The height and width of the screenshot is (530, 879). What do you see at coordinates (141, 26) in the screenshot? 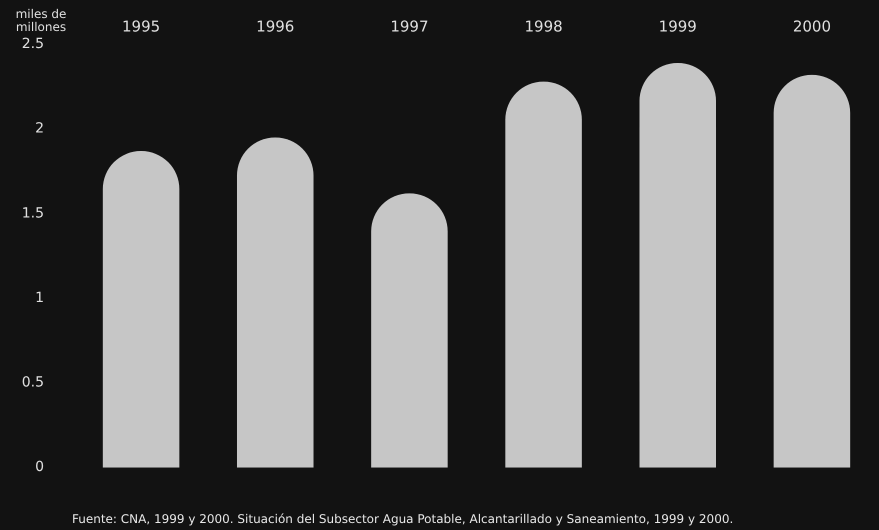
I see `x-tick-label: 1995` at bounding box center [141, 26].